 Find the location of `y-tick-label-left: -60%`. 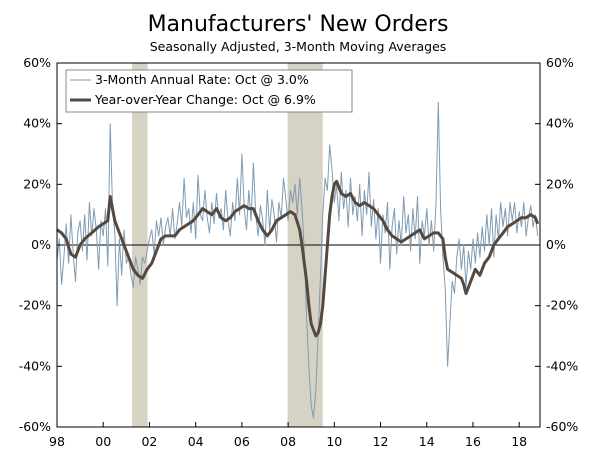

y-tick-label-left: -60% is located at coordinates (35, 426).